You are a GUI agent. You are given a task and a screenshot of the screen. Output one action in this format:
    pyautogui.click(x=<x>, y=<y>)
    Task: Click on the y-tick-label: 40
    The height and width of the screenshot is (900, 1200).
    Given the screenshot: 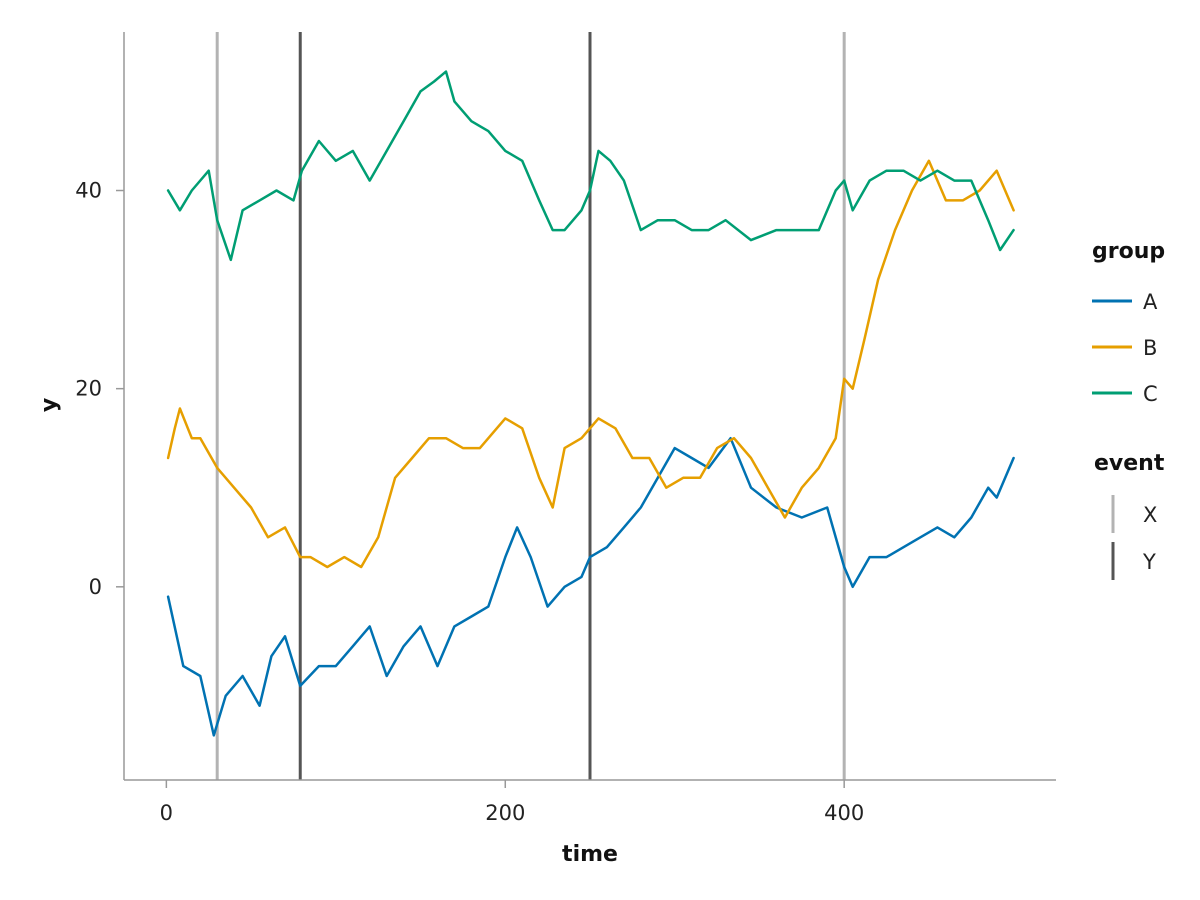 What is the action you would take?
    pyautogui.click(x=88, y=191)
    